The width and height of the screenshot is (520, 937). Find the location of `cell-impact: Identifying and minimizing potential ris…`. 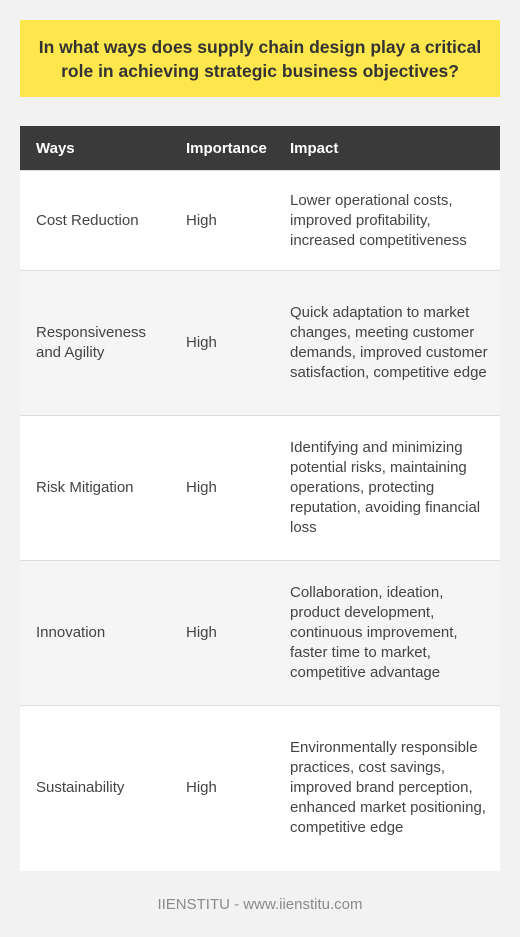

cell-impact: Identifying and minimizing potential ris… is located at coordinates (387, 488).